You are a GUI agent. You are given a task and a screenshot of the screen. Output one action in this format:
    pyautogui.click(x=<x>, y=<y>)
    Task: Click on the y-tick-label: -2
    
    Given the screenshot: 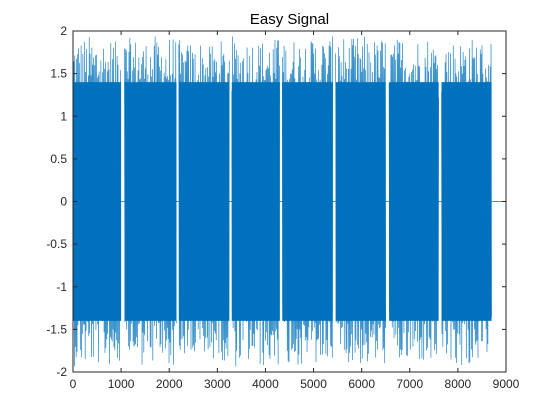 What is the action you would take?
    pyautogui.click(x=61, y=372)
    